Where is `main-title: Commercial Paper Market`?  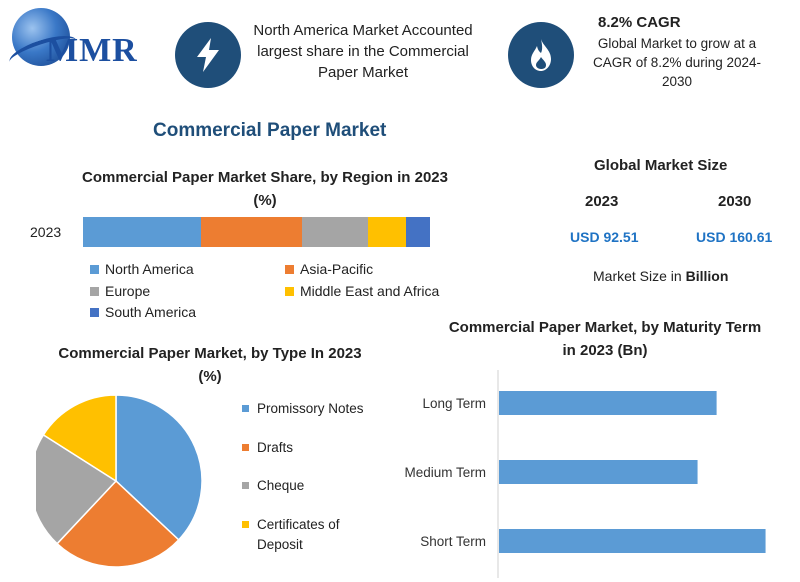
main-title: Commercial Paper Market is located at coordinates (270, 130).